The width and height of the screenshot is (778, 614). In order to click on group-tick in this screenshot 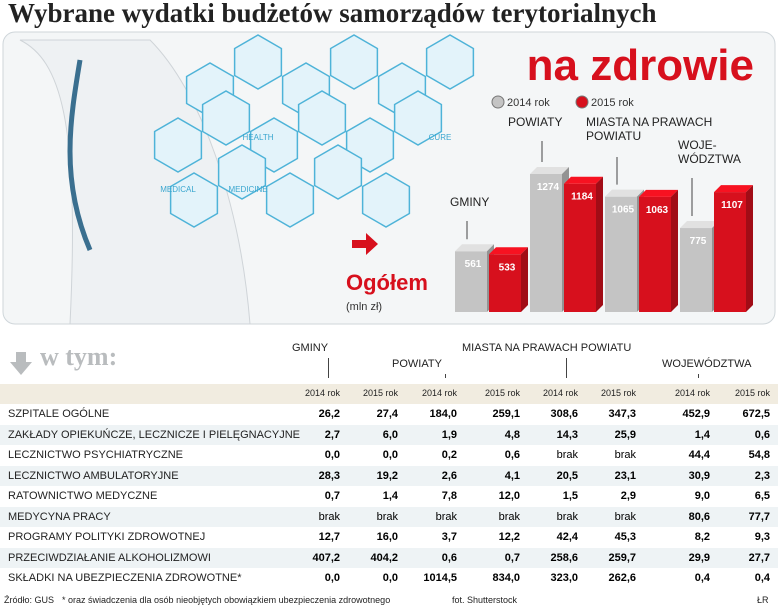, I will do `click(328, 368)`.